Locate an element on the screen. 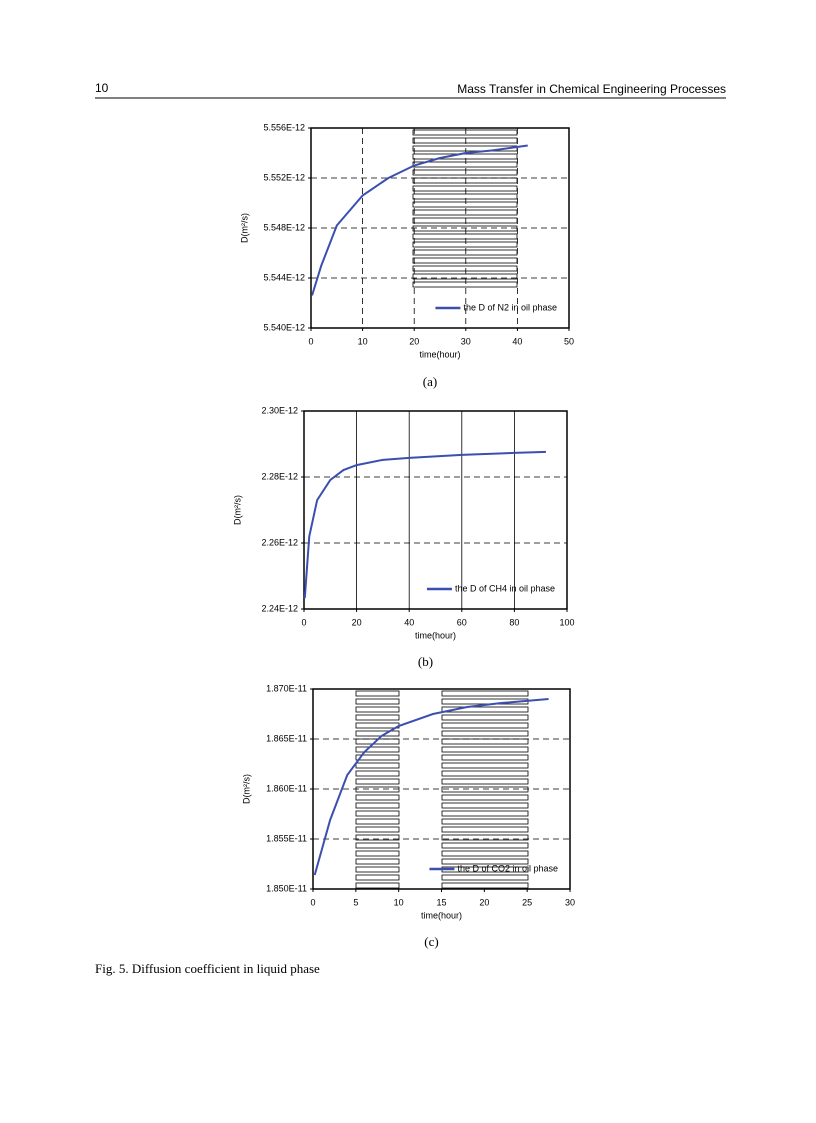 This screenshot has width=816, height=1123. y-tick-label: 5.548E-12 is located at coordinates (284, 227).